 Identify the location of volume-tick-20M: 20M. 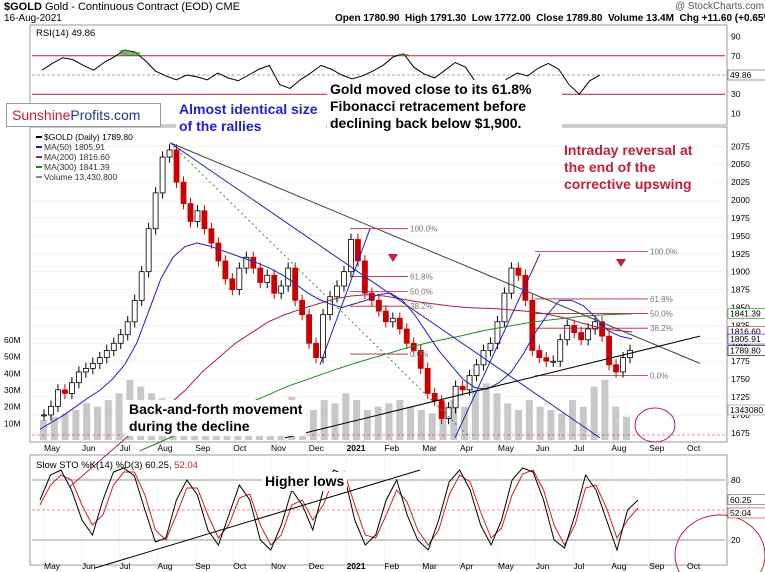
(12, 407).